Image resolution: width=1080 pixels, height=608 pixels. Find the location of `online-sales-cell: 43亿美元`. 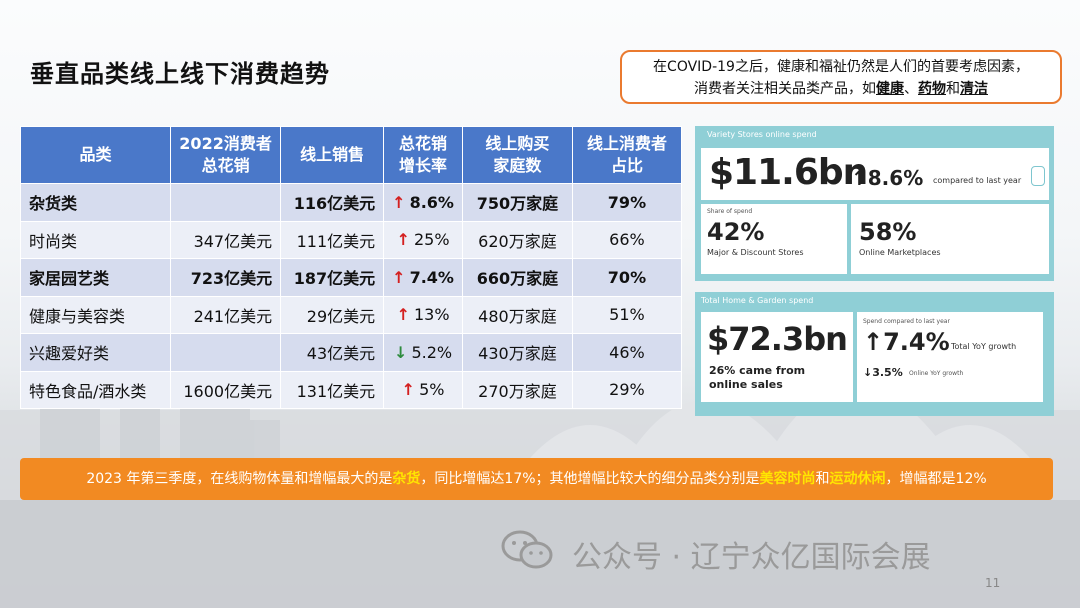

online-sales-cell: 43亿美元 is located at coordinates (332, 352).